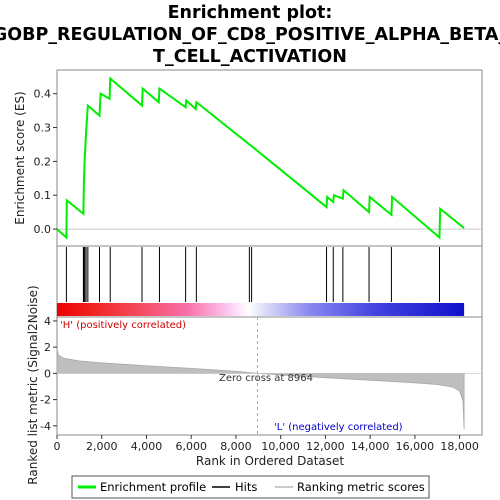 This screenshot has width=500, height=500. What do you see at coordinates (250, 13) in the screenshot?
I see `chart-title-line-1: Enrichment plot:` at bounding box center [250, 13].